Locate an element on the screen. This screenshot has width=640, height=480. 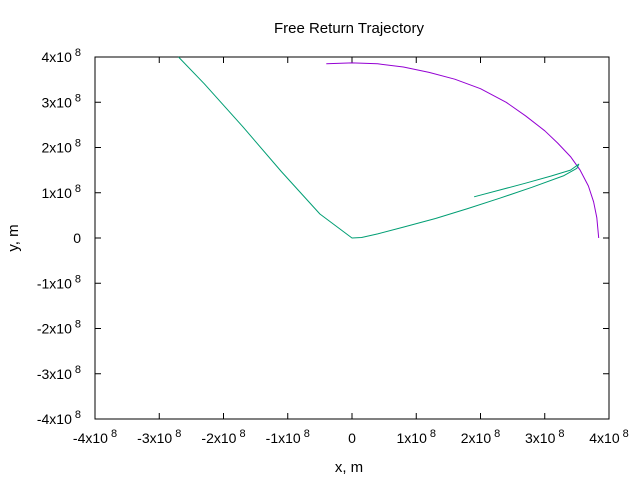
y-tick-label: 2x10 8 is located at coordinates (61, 147).